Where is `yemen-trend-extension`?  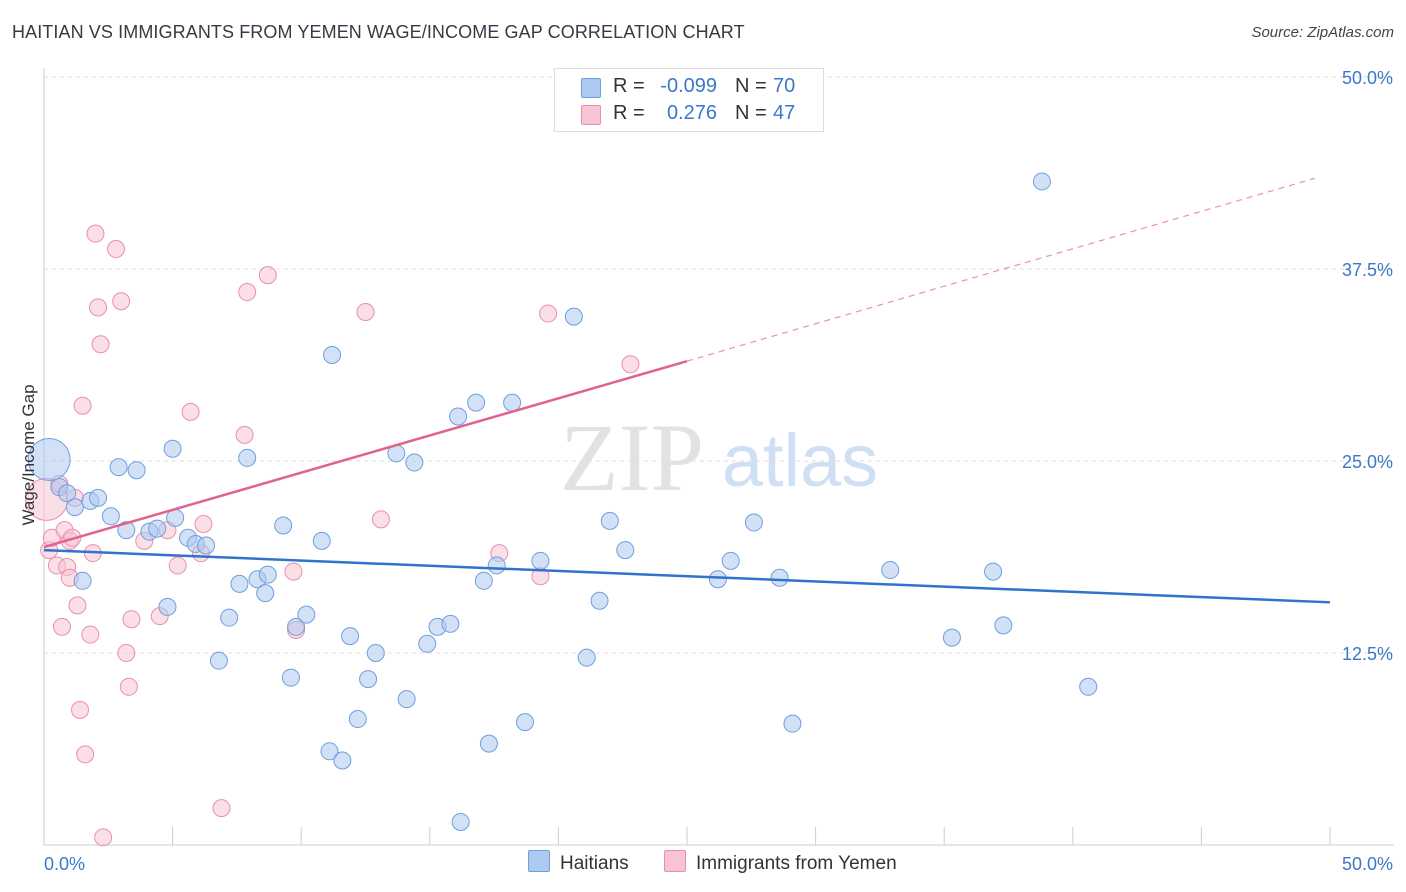
yemen-trend-extension is located at coordinates (1000, 269).